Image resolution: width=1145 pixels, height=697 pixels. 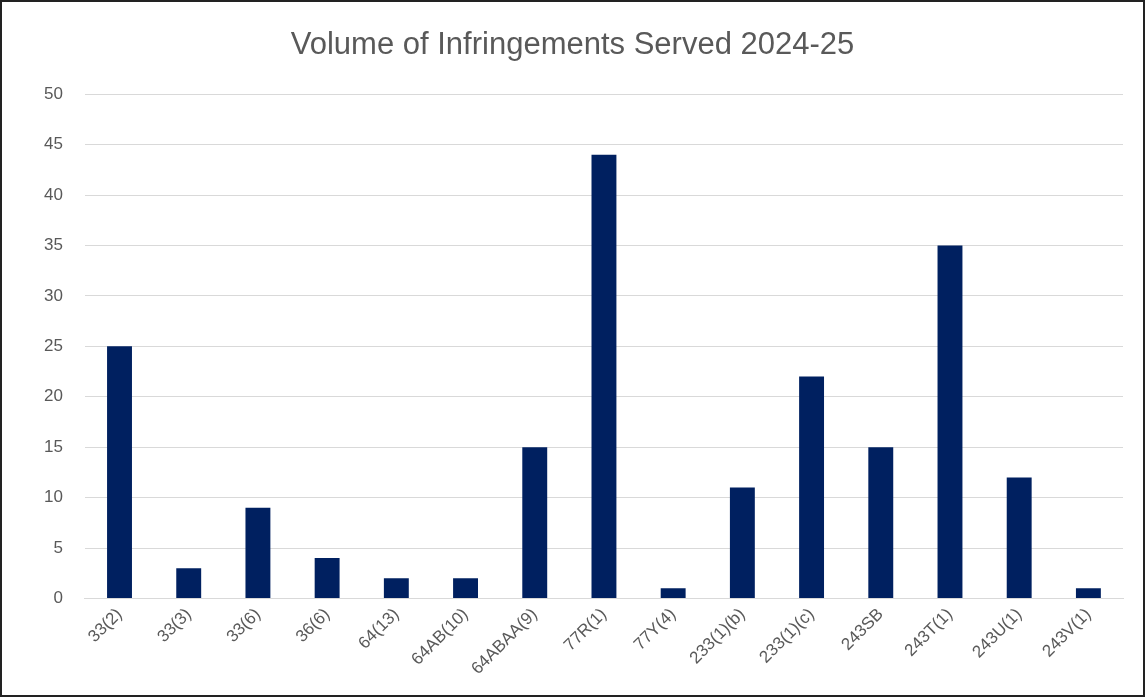 What do you see at coordinates (53, 295) in the screenshot?
I see `y-tick-label: 30` at bounding box center [53, 295].